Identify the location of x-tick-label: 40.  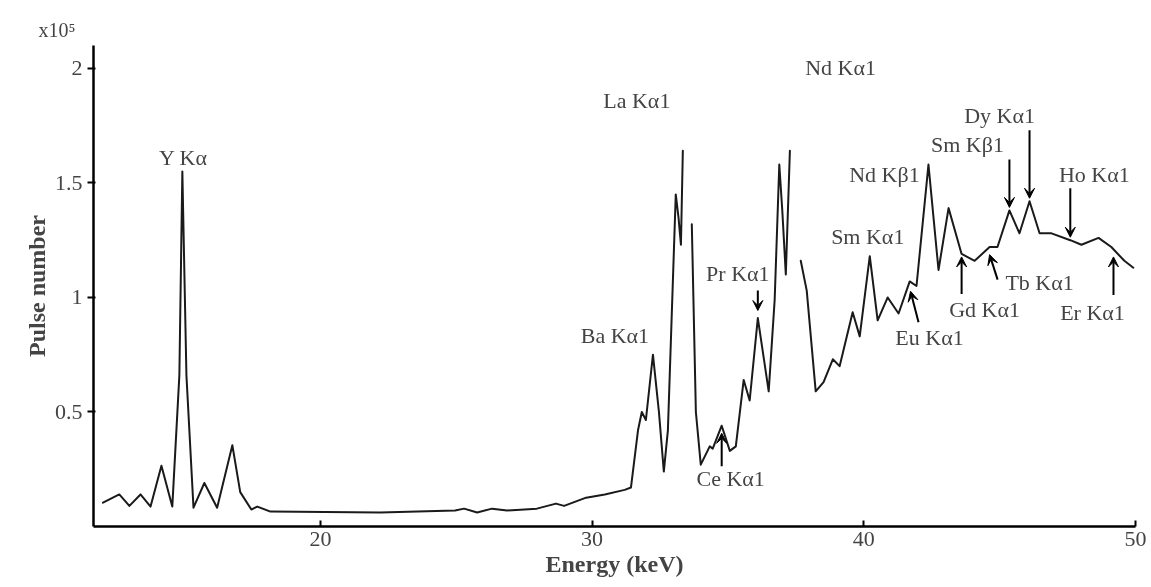
(863, 538).